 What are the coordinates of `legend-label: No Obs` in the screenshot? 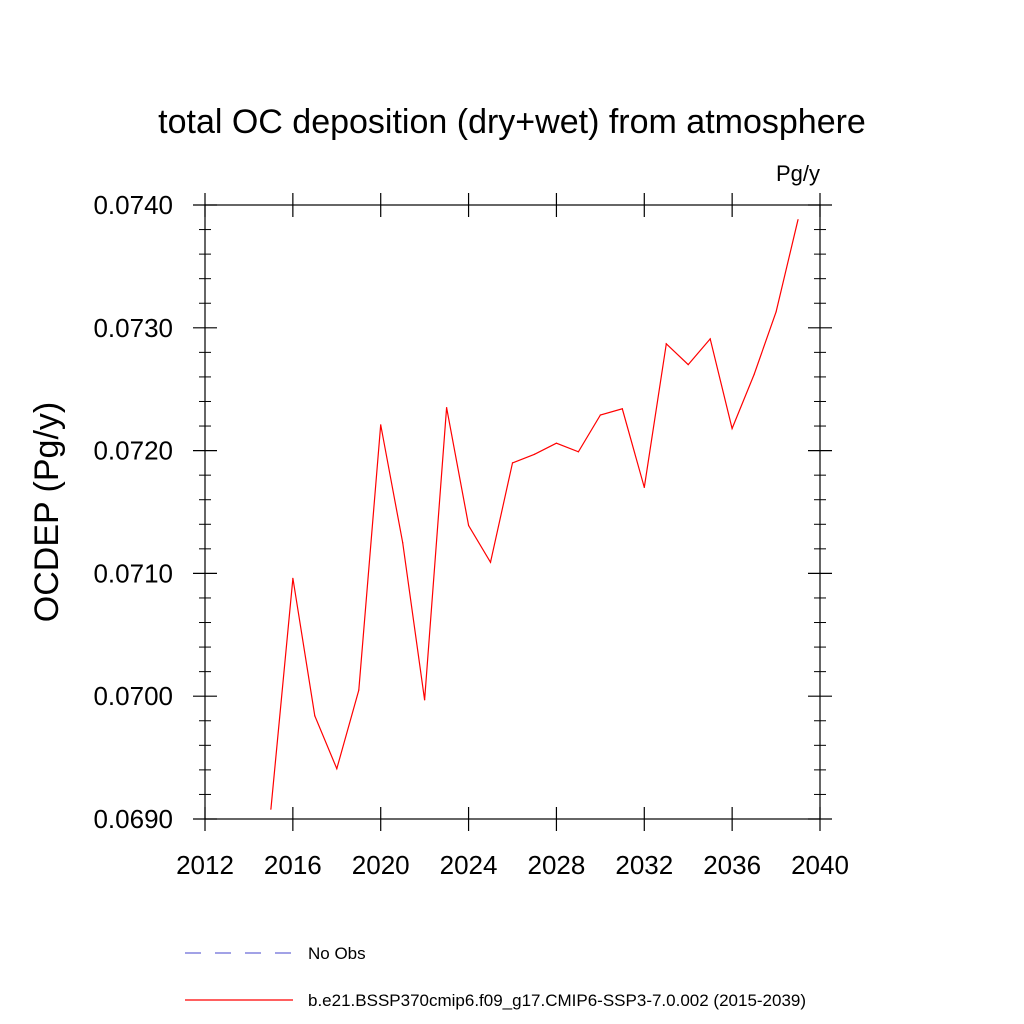 It's located at (337, 953).